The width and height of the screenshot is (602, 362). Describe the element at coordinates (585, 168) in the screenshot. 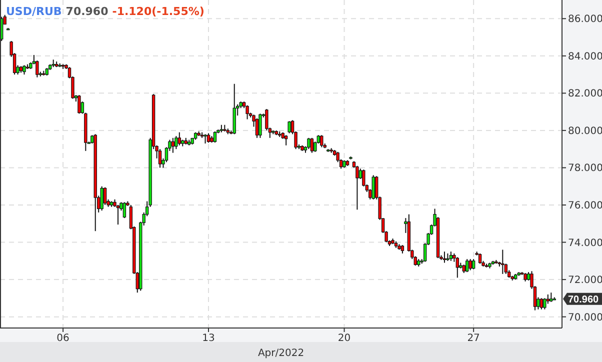

I see `y-tick-label: 78.000` at that location.